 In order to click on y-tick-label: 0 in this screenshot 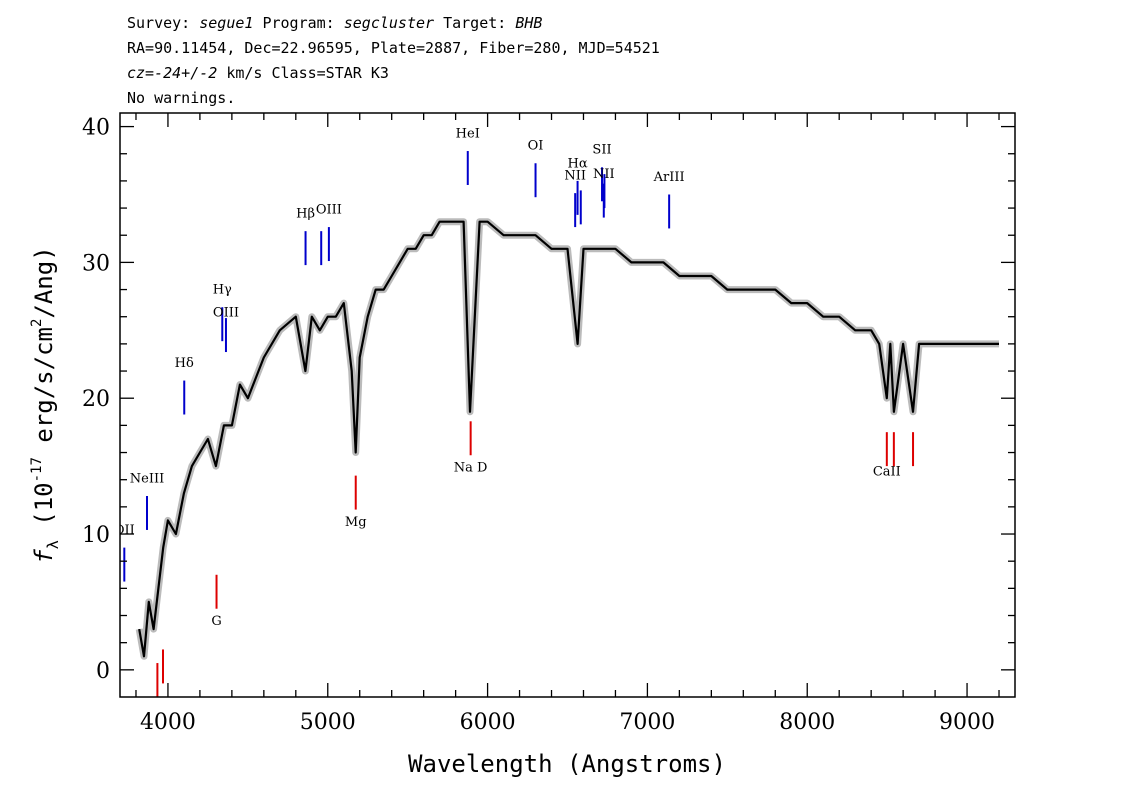, I will do `click(103, 671)`.